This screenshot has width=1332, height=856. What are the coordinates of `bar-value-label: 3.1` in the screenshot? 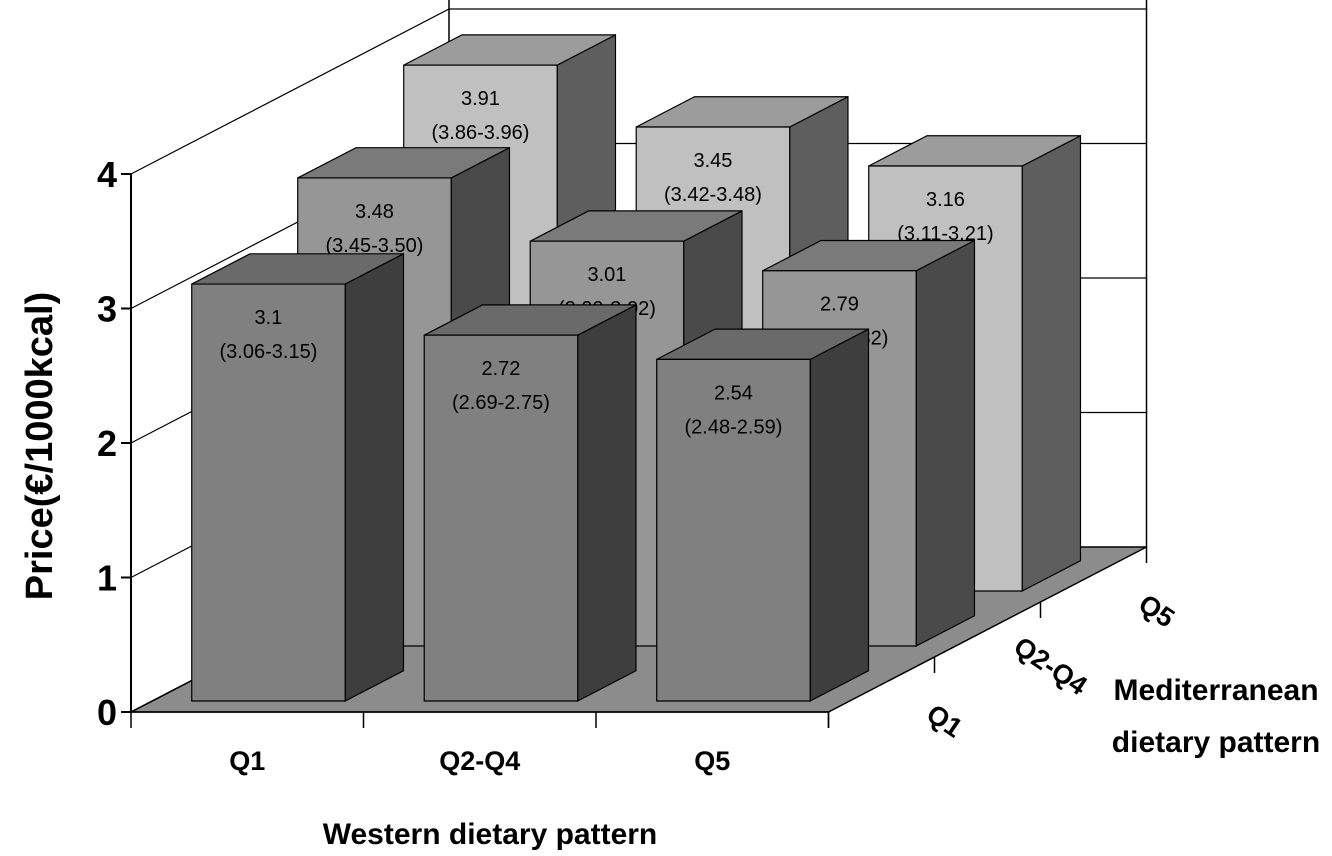 It's located at (269, 318).